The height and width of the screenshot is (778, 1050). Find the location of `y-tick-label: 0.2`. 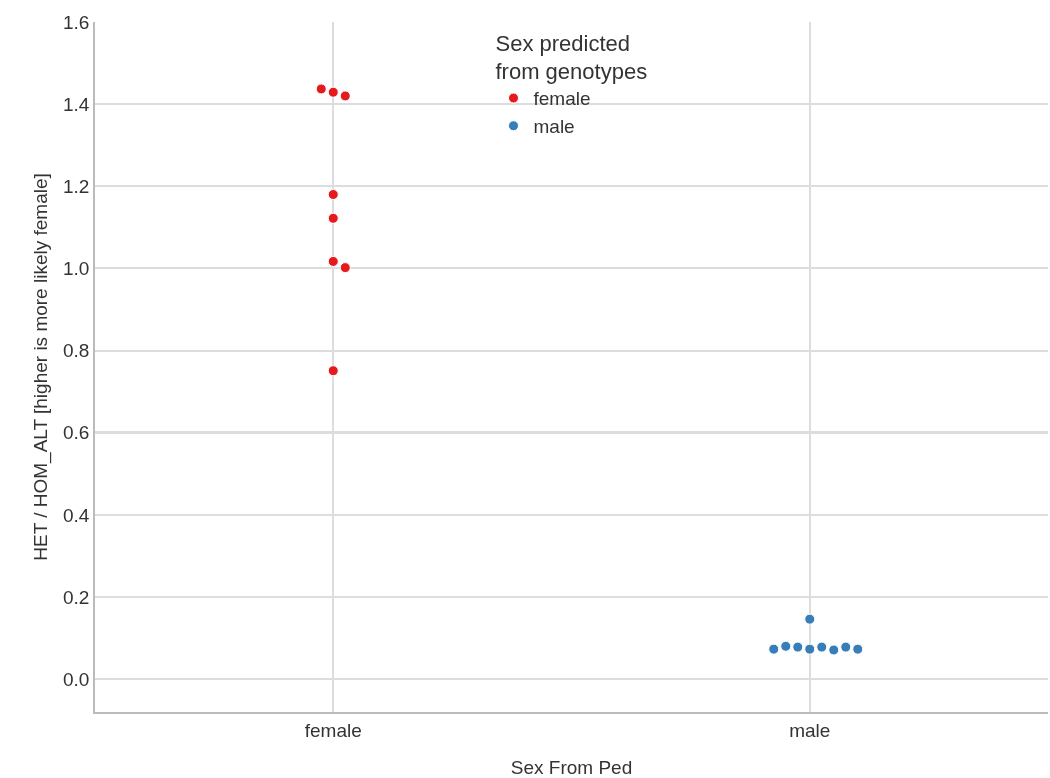

y-tick-label: 0.2 is located at coordinates (76, 597).